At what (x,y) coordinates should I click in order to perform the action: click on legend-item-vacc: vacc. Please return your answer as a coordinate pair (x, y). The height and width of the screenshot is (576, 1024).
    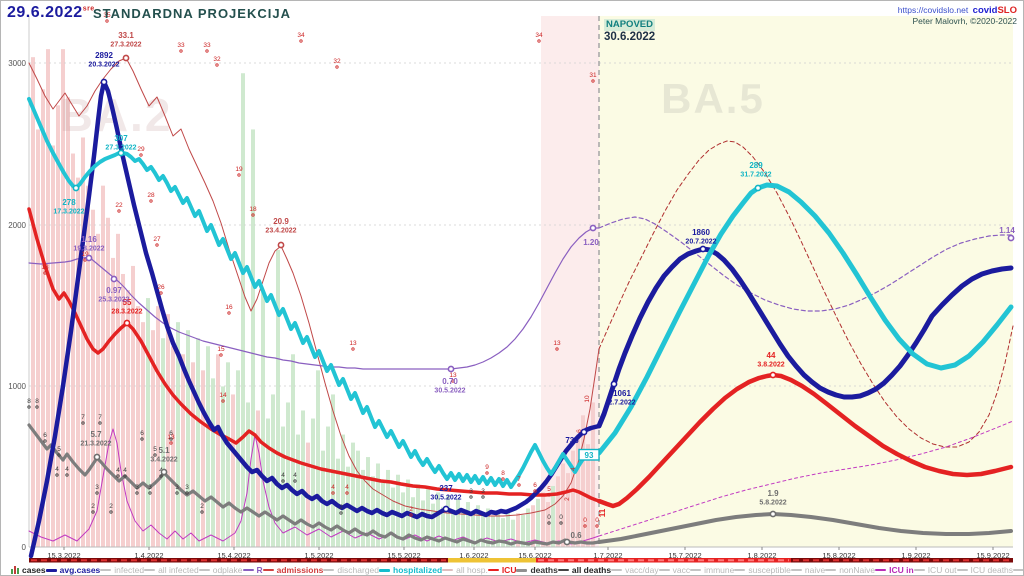
    Looking at the image, I should click on (674, 570).